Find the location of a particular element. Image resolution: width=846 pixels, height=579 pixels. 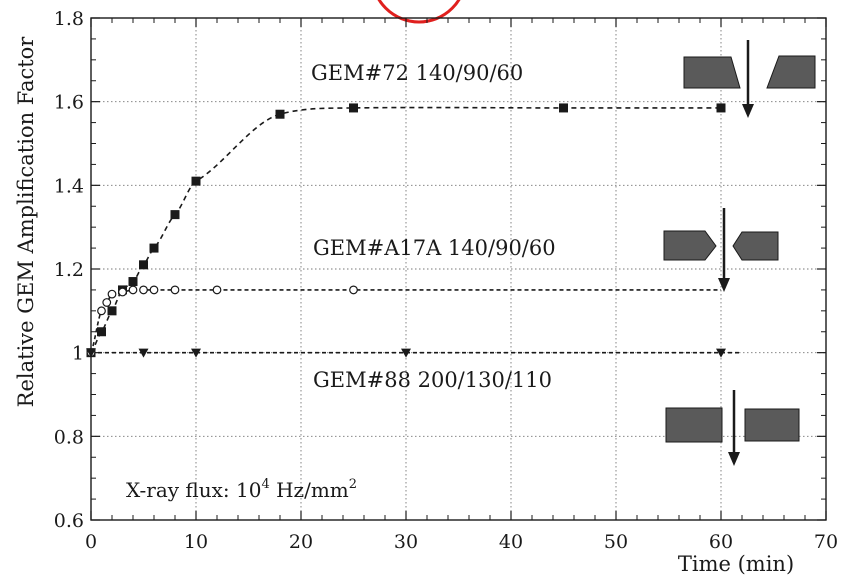

series-label-gema17a: GEM#A17A 140/90/60 is located at coordinates (434, 248).